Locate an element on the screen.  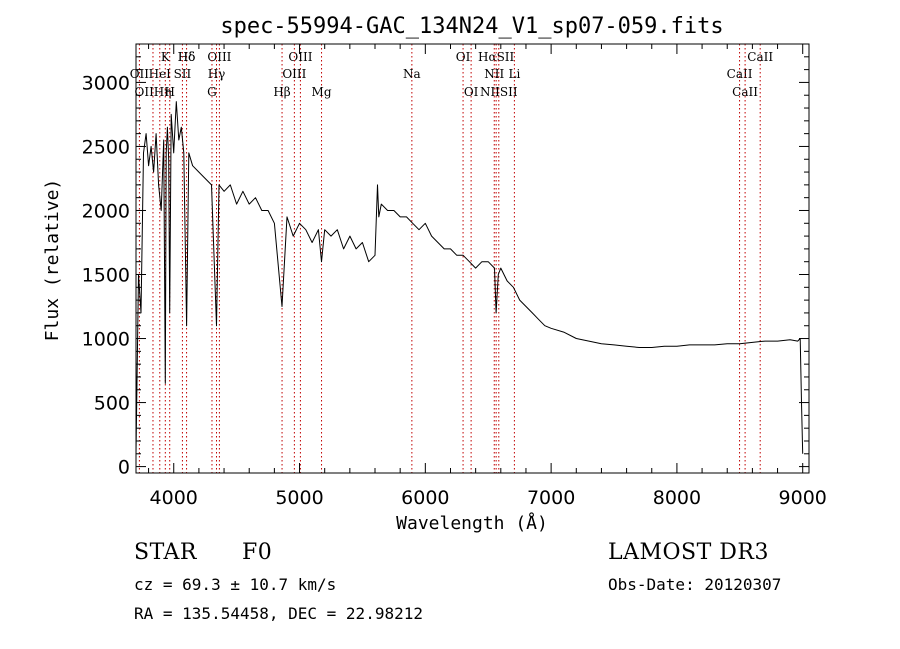
spectral-line-label: NIISII is located at coordinates (499, 92).